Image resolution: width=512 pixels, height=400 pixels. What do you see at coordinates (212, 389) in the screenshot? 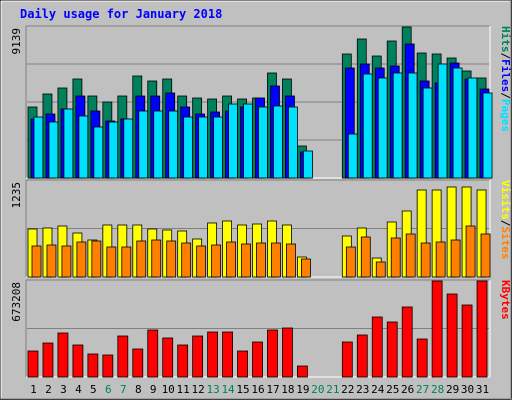
I see `x-tick-label: 13` at bounding box center [212, 389].